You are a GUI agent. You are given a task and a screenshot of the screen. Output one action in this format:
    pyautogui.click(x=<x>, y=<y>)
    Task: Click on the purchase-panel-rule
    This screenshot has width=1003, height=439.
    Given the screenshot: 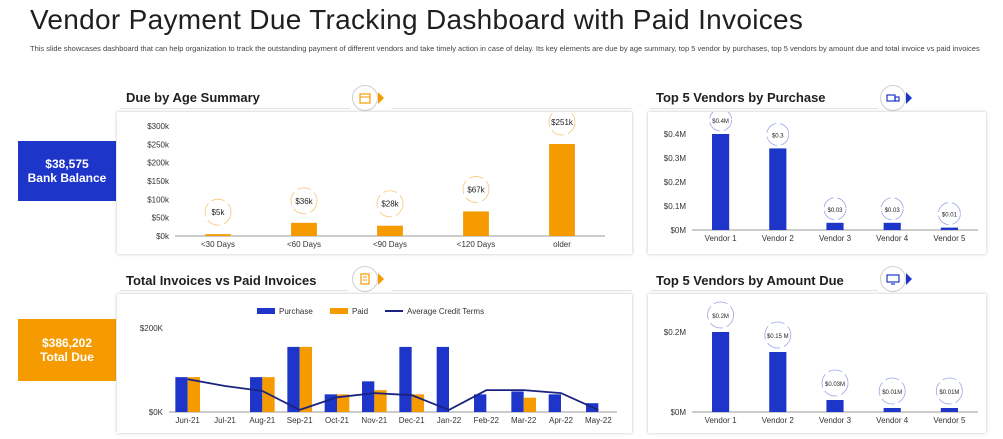 What is the action you would take?
    pyautogui.click(x=764, y=108)
    